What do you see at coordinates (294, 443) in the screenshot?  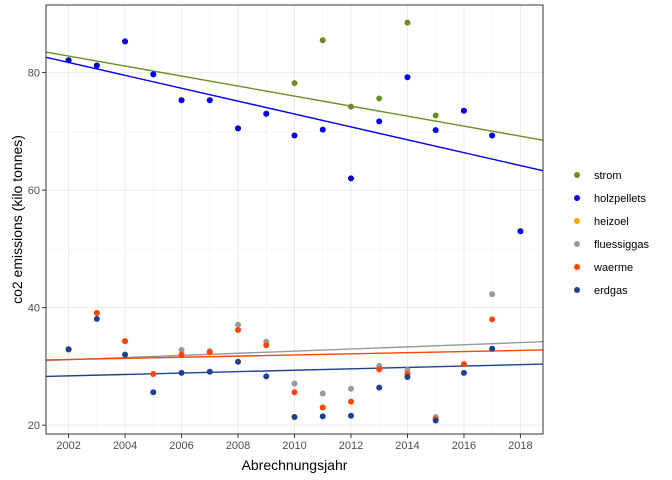 I see `x-axis: 2002 2004 2006 2008 2010 2012 2014 2016 2018` at bounding box center [294, 443].